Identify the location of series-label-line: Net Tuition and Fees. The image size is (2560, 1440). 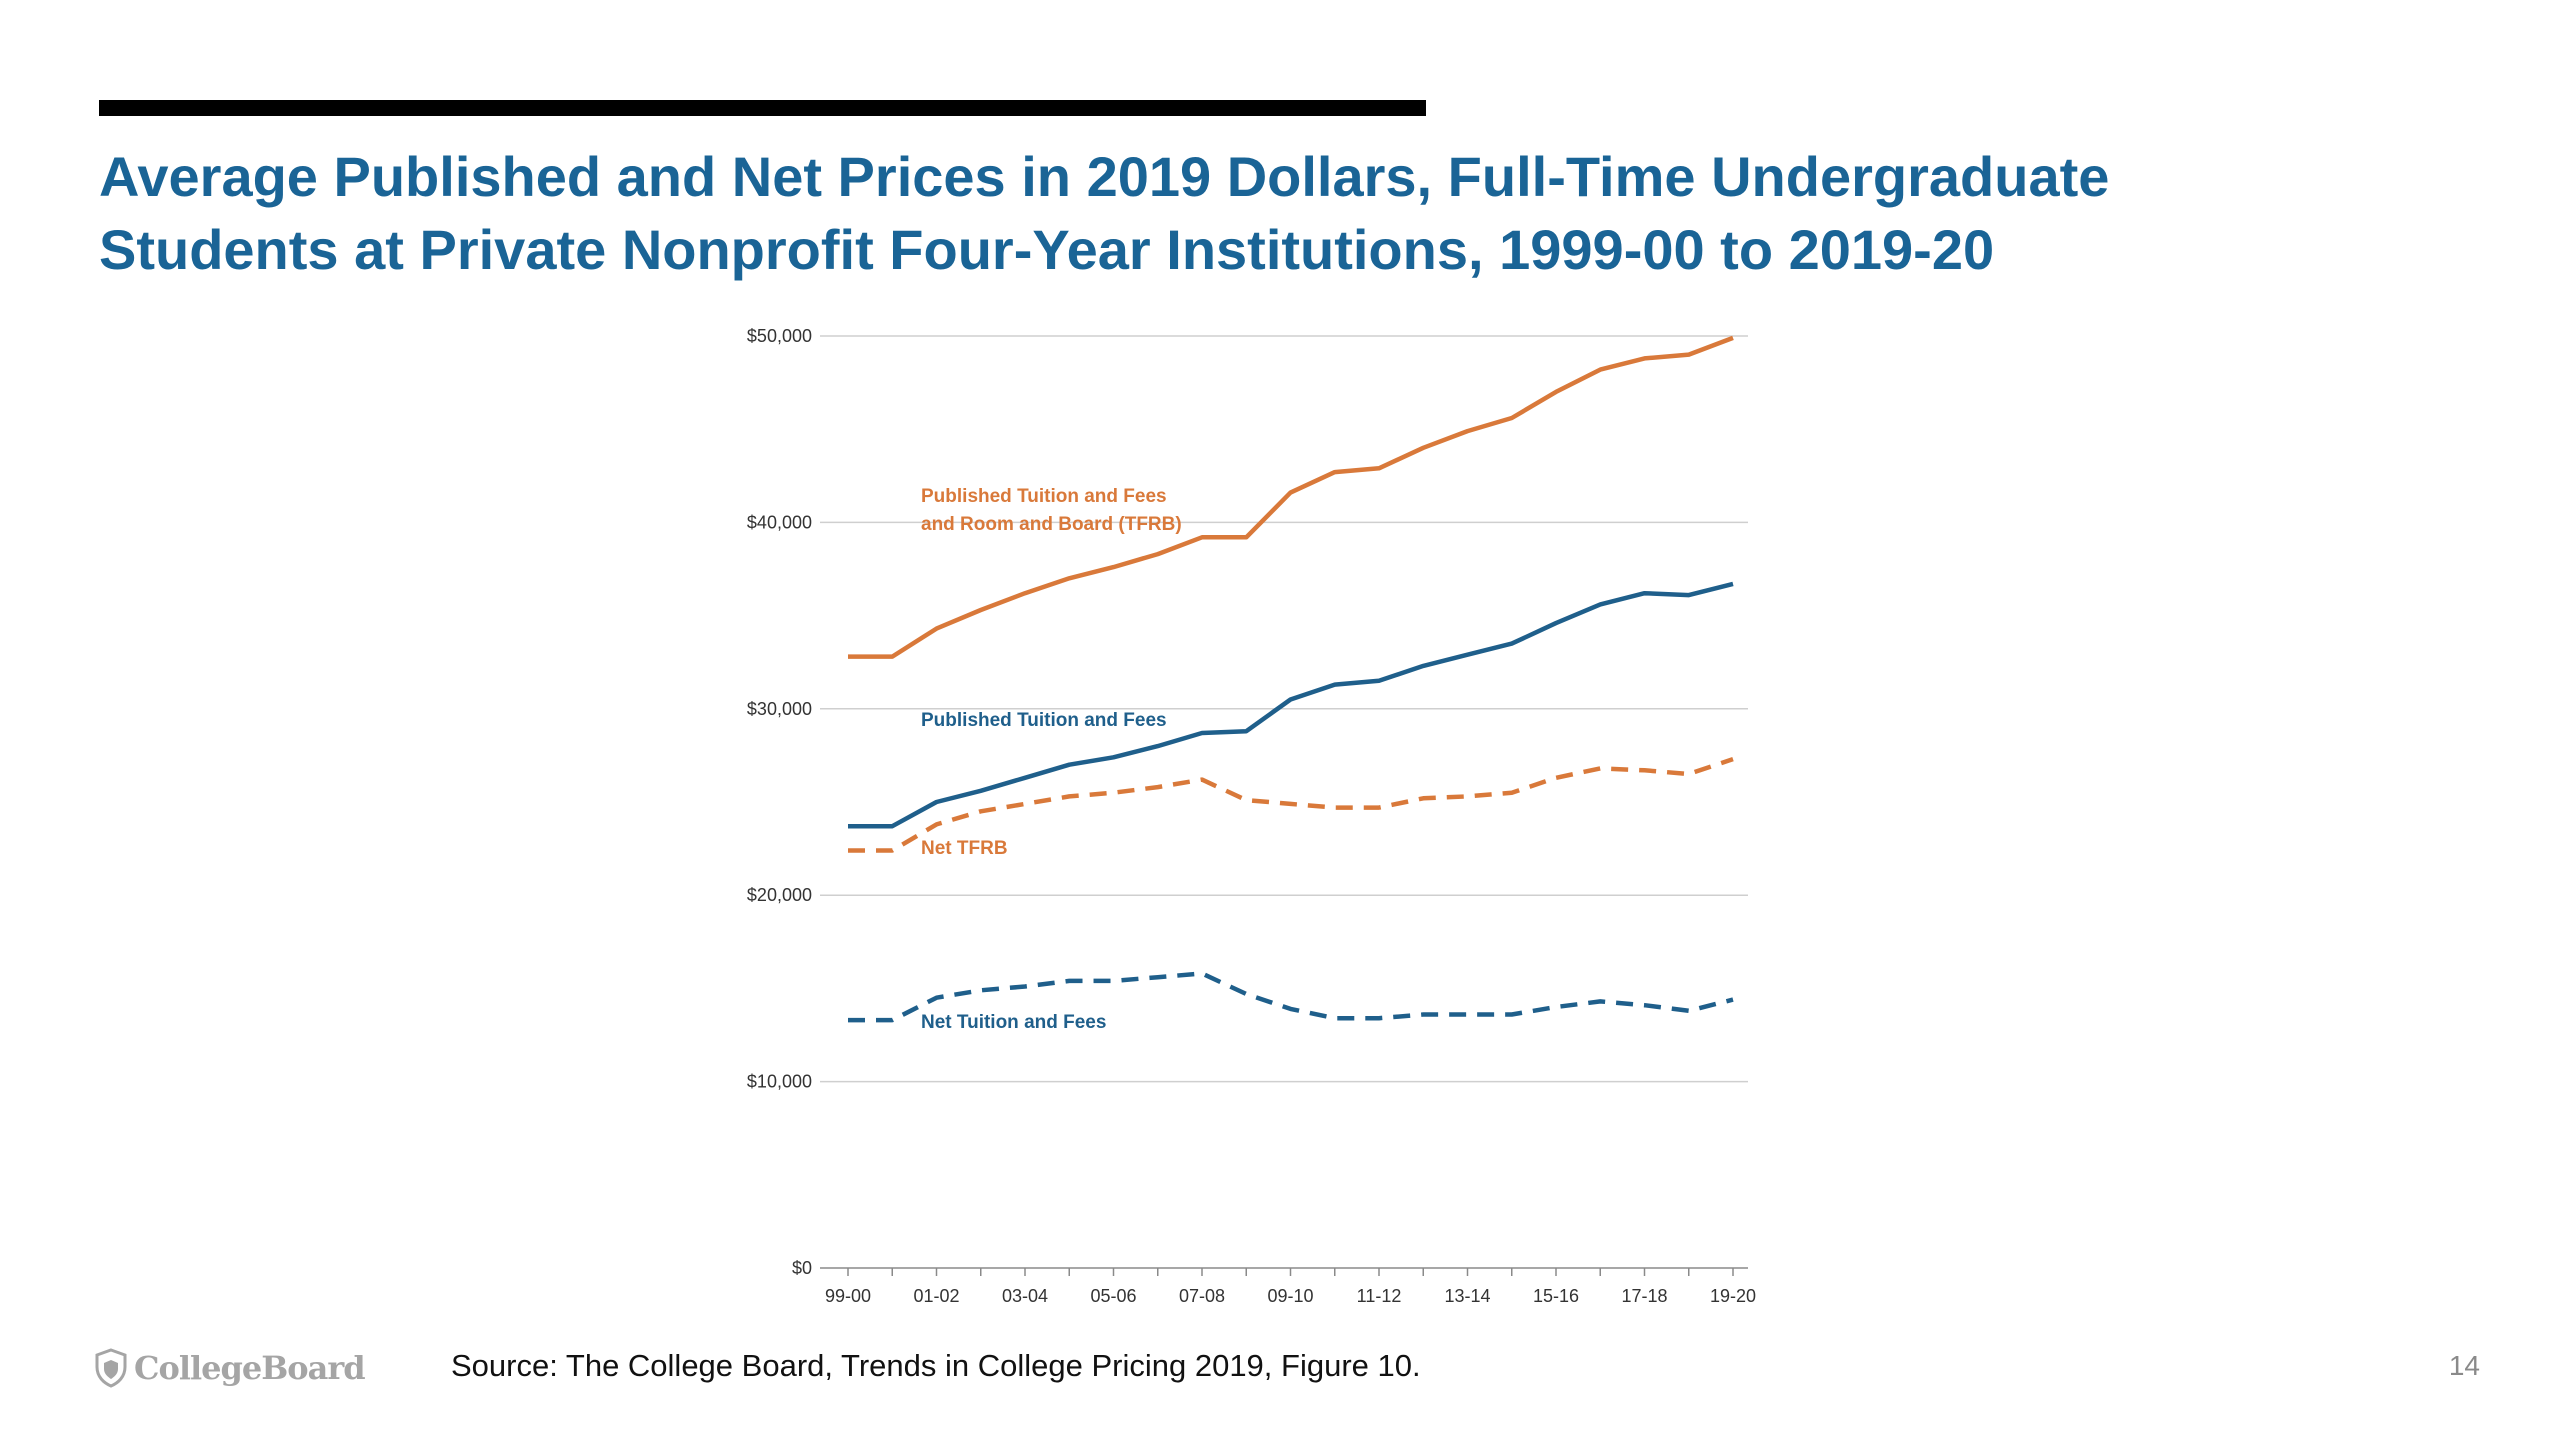
(1013, 1022).